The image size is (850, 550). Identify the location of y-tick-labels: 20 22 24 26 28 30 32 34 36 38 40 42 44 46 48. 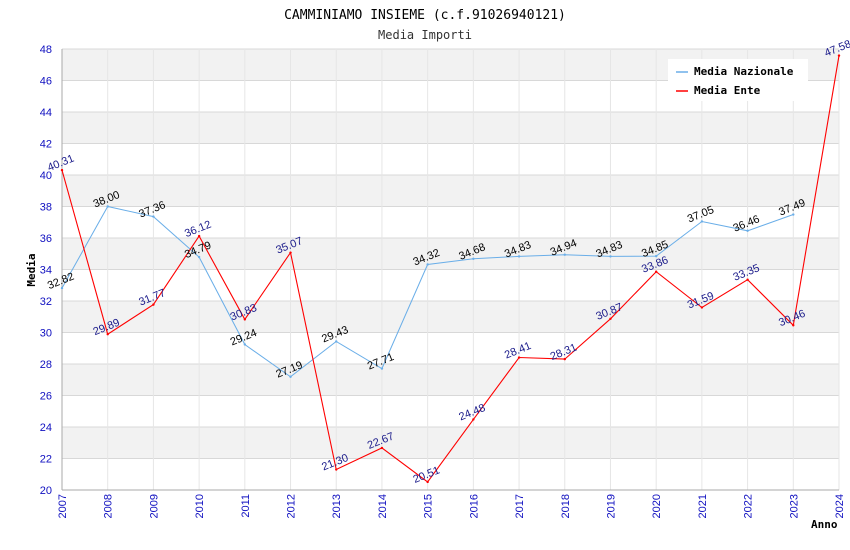
(46, 270).